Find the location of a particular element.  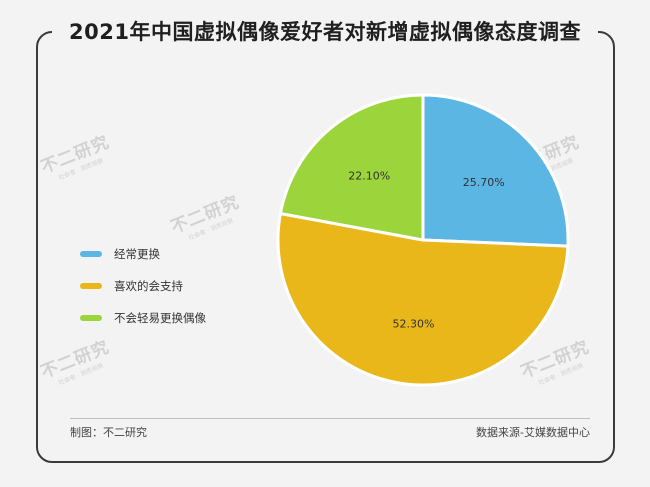

slice-value-label: 52.30% is located at coordinates (414, 324).